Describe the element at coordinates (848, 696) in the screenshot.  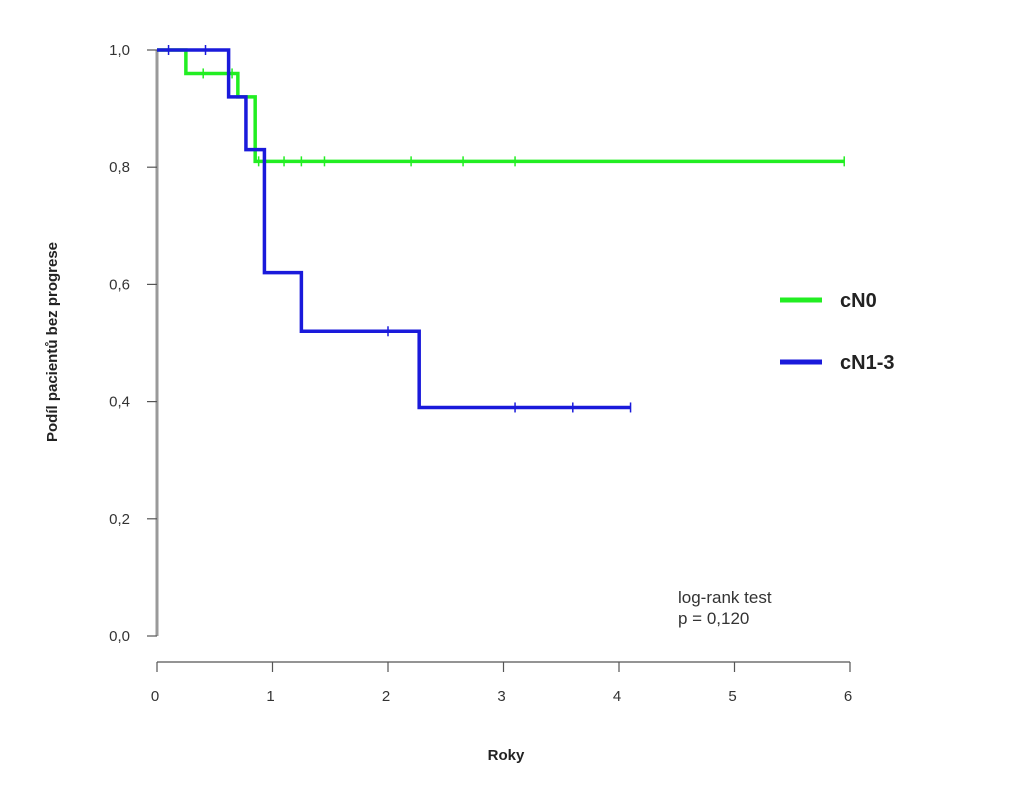
I see `x-tick-label: 6` at that location.